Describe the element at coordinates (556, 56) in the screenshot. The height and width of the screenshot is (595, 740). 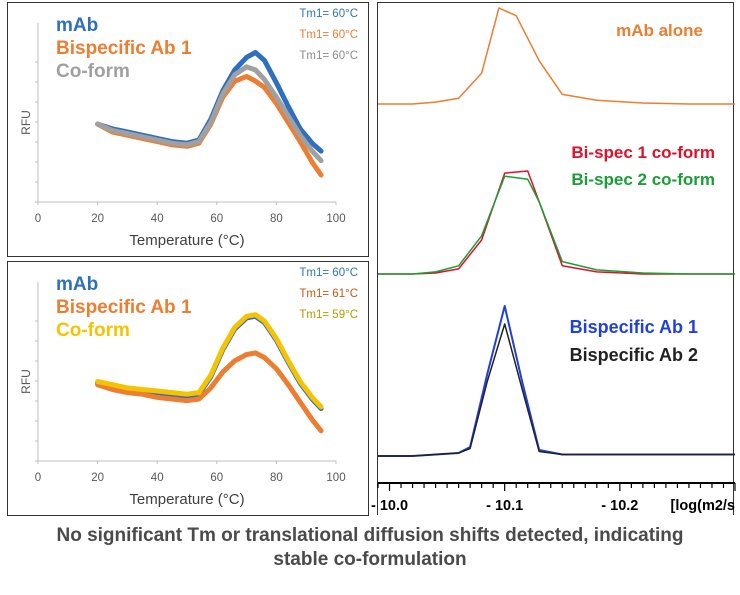
I see `series-line-mab-alone` at that location.